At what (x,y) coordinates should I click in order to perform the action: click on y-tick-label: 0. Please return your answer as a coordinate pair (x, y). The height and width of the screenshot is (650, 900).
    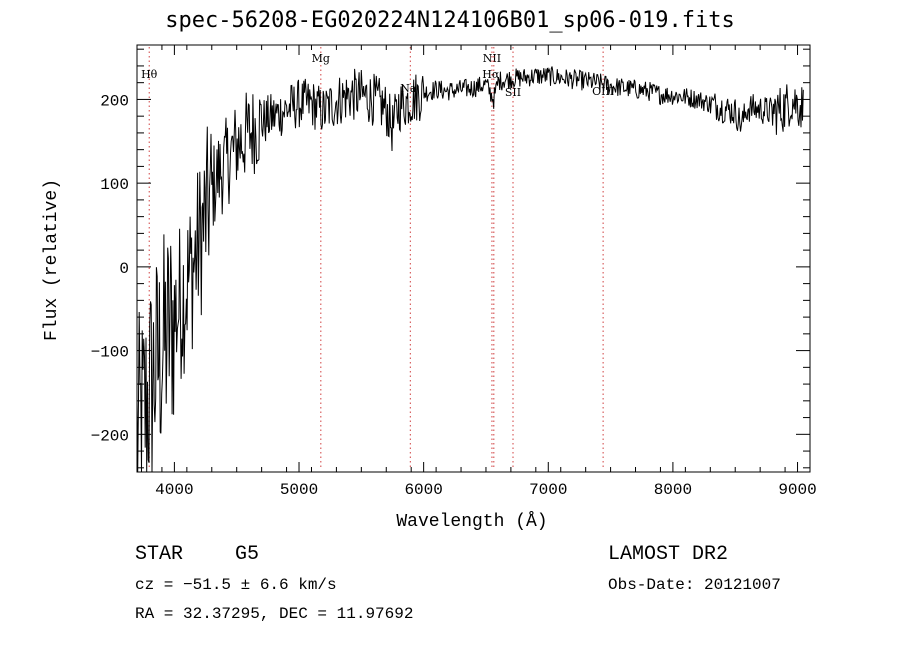
    Looking at the image, I should click on (124, 269).